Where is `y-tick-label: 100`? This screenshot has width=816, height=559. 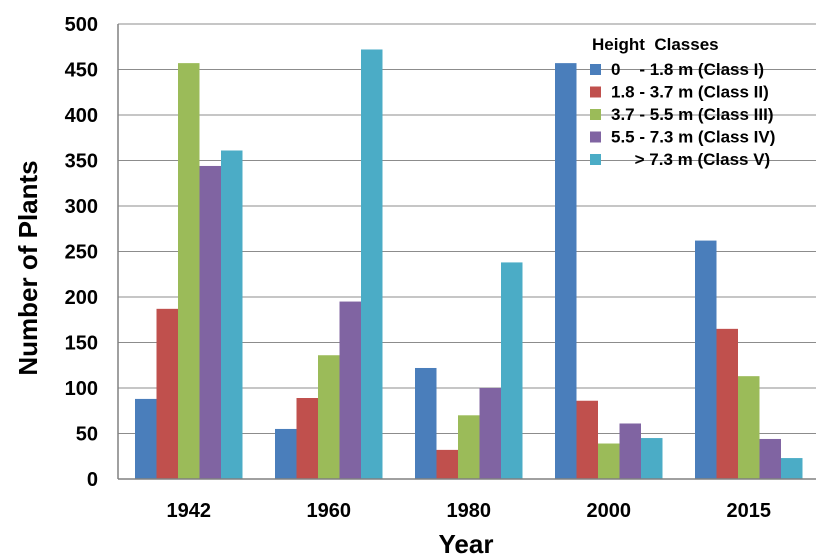
y-tick-label: 100 is located at coordinates (81, 389).